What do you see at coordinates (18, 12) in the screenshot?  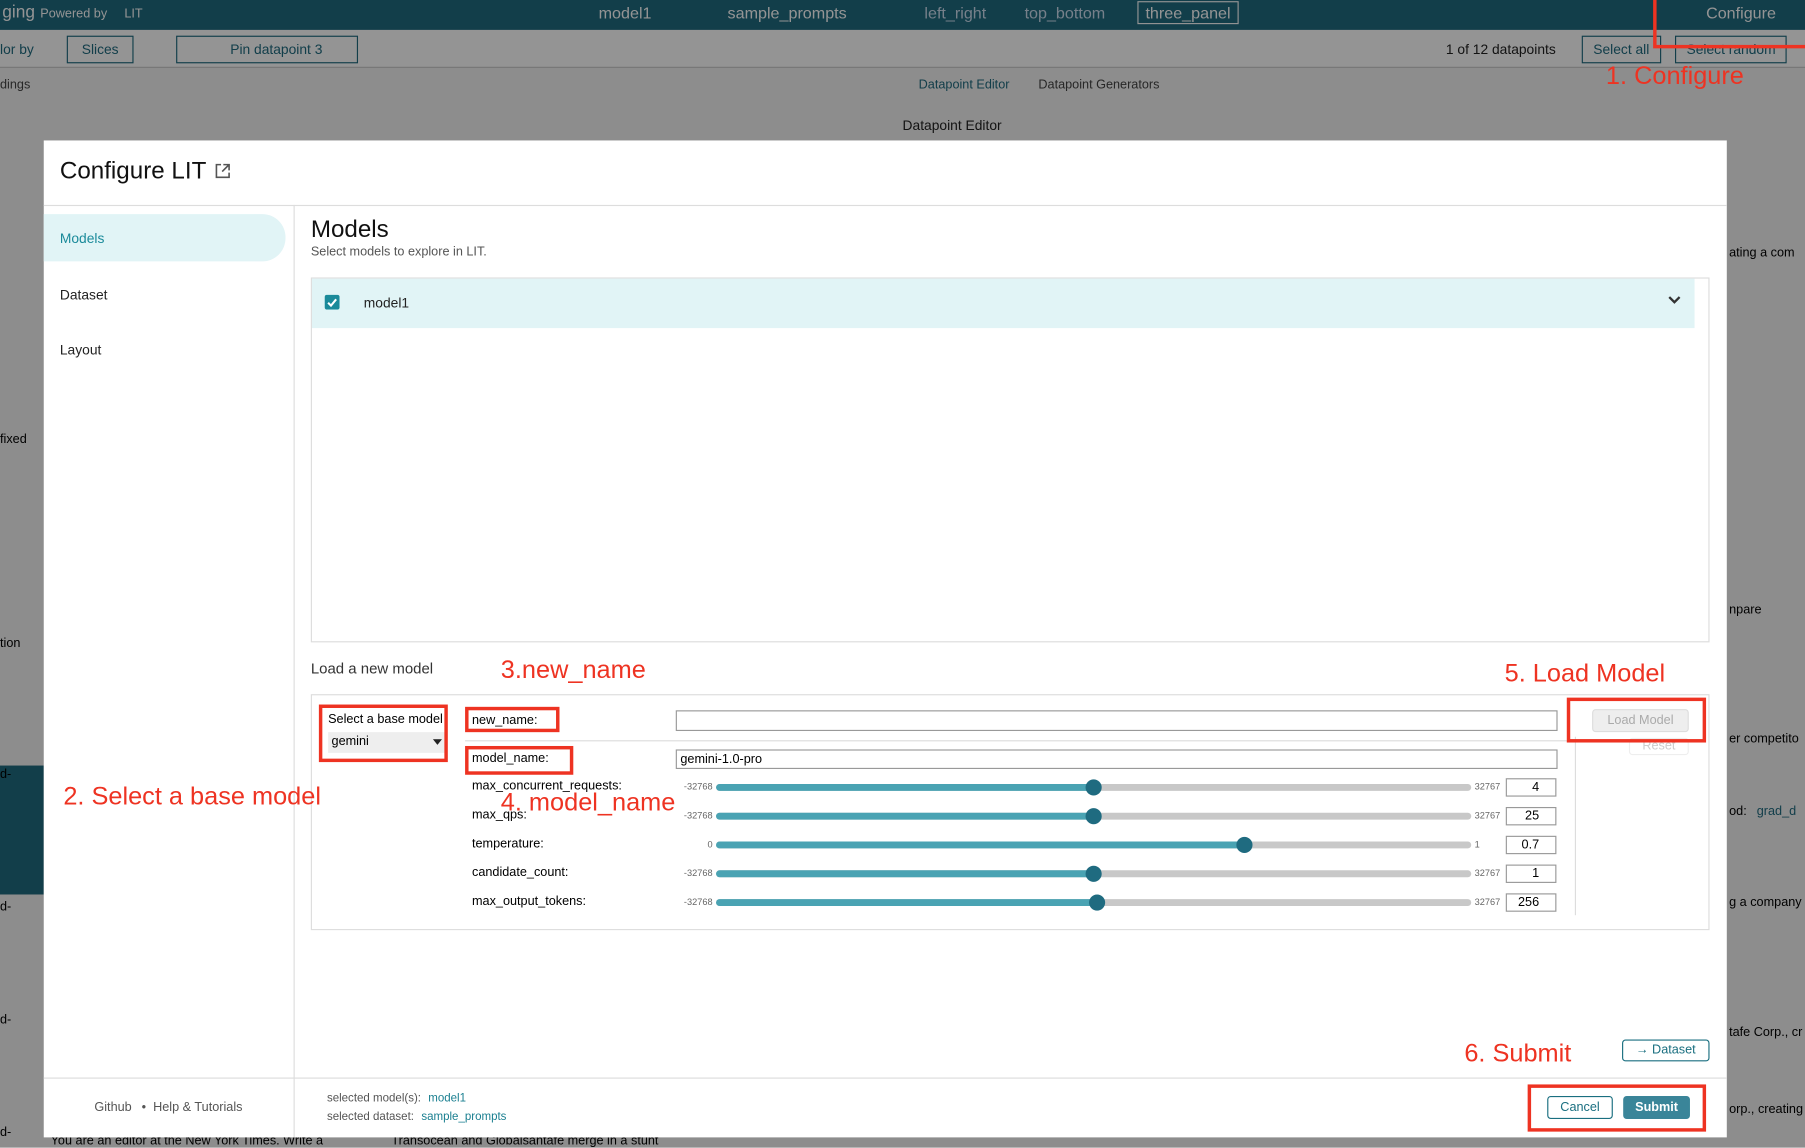 I see `app-name: ging` at bounding box center [18, 12].